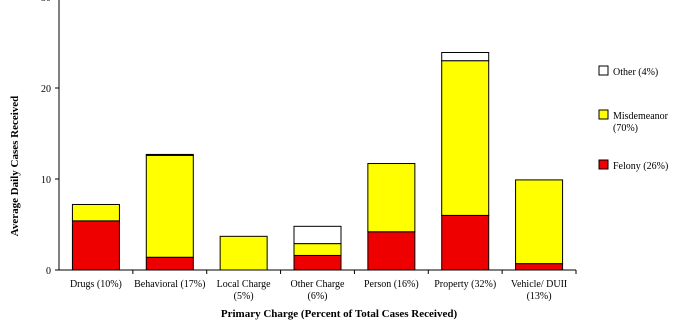 This screenshot has width=689, height=322. I want to click on y-tick-label: 0, so click(48, 271).